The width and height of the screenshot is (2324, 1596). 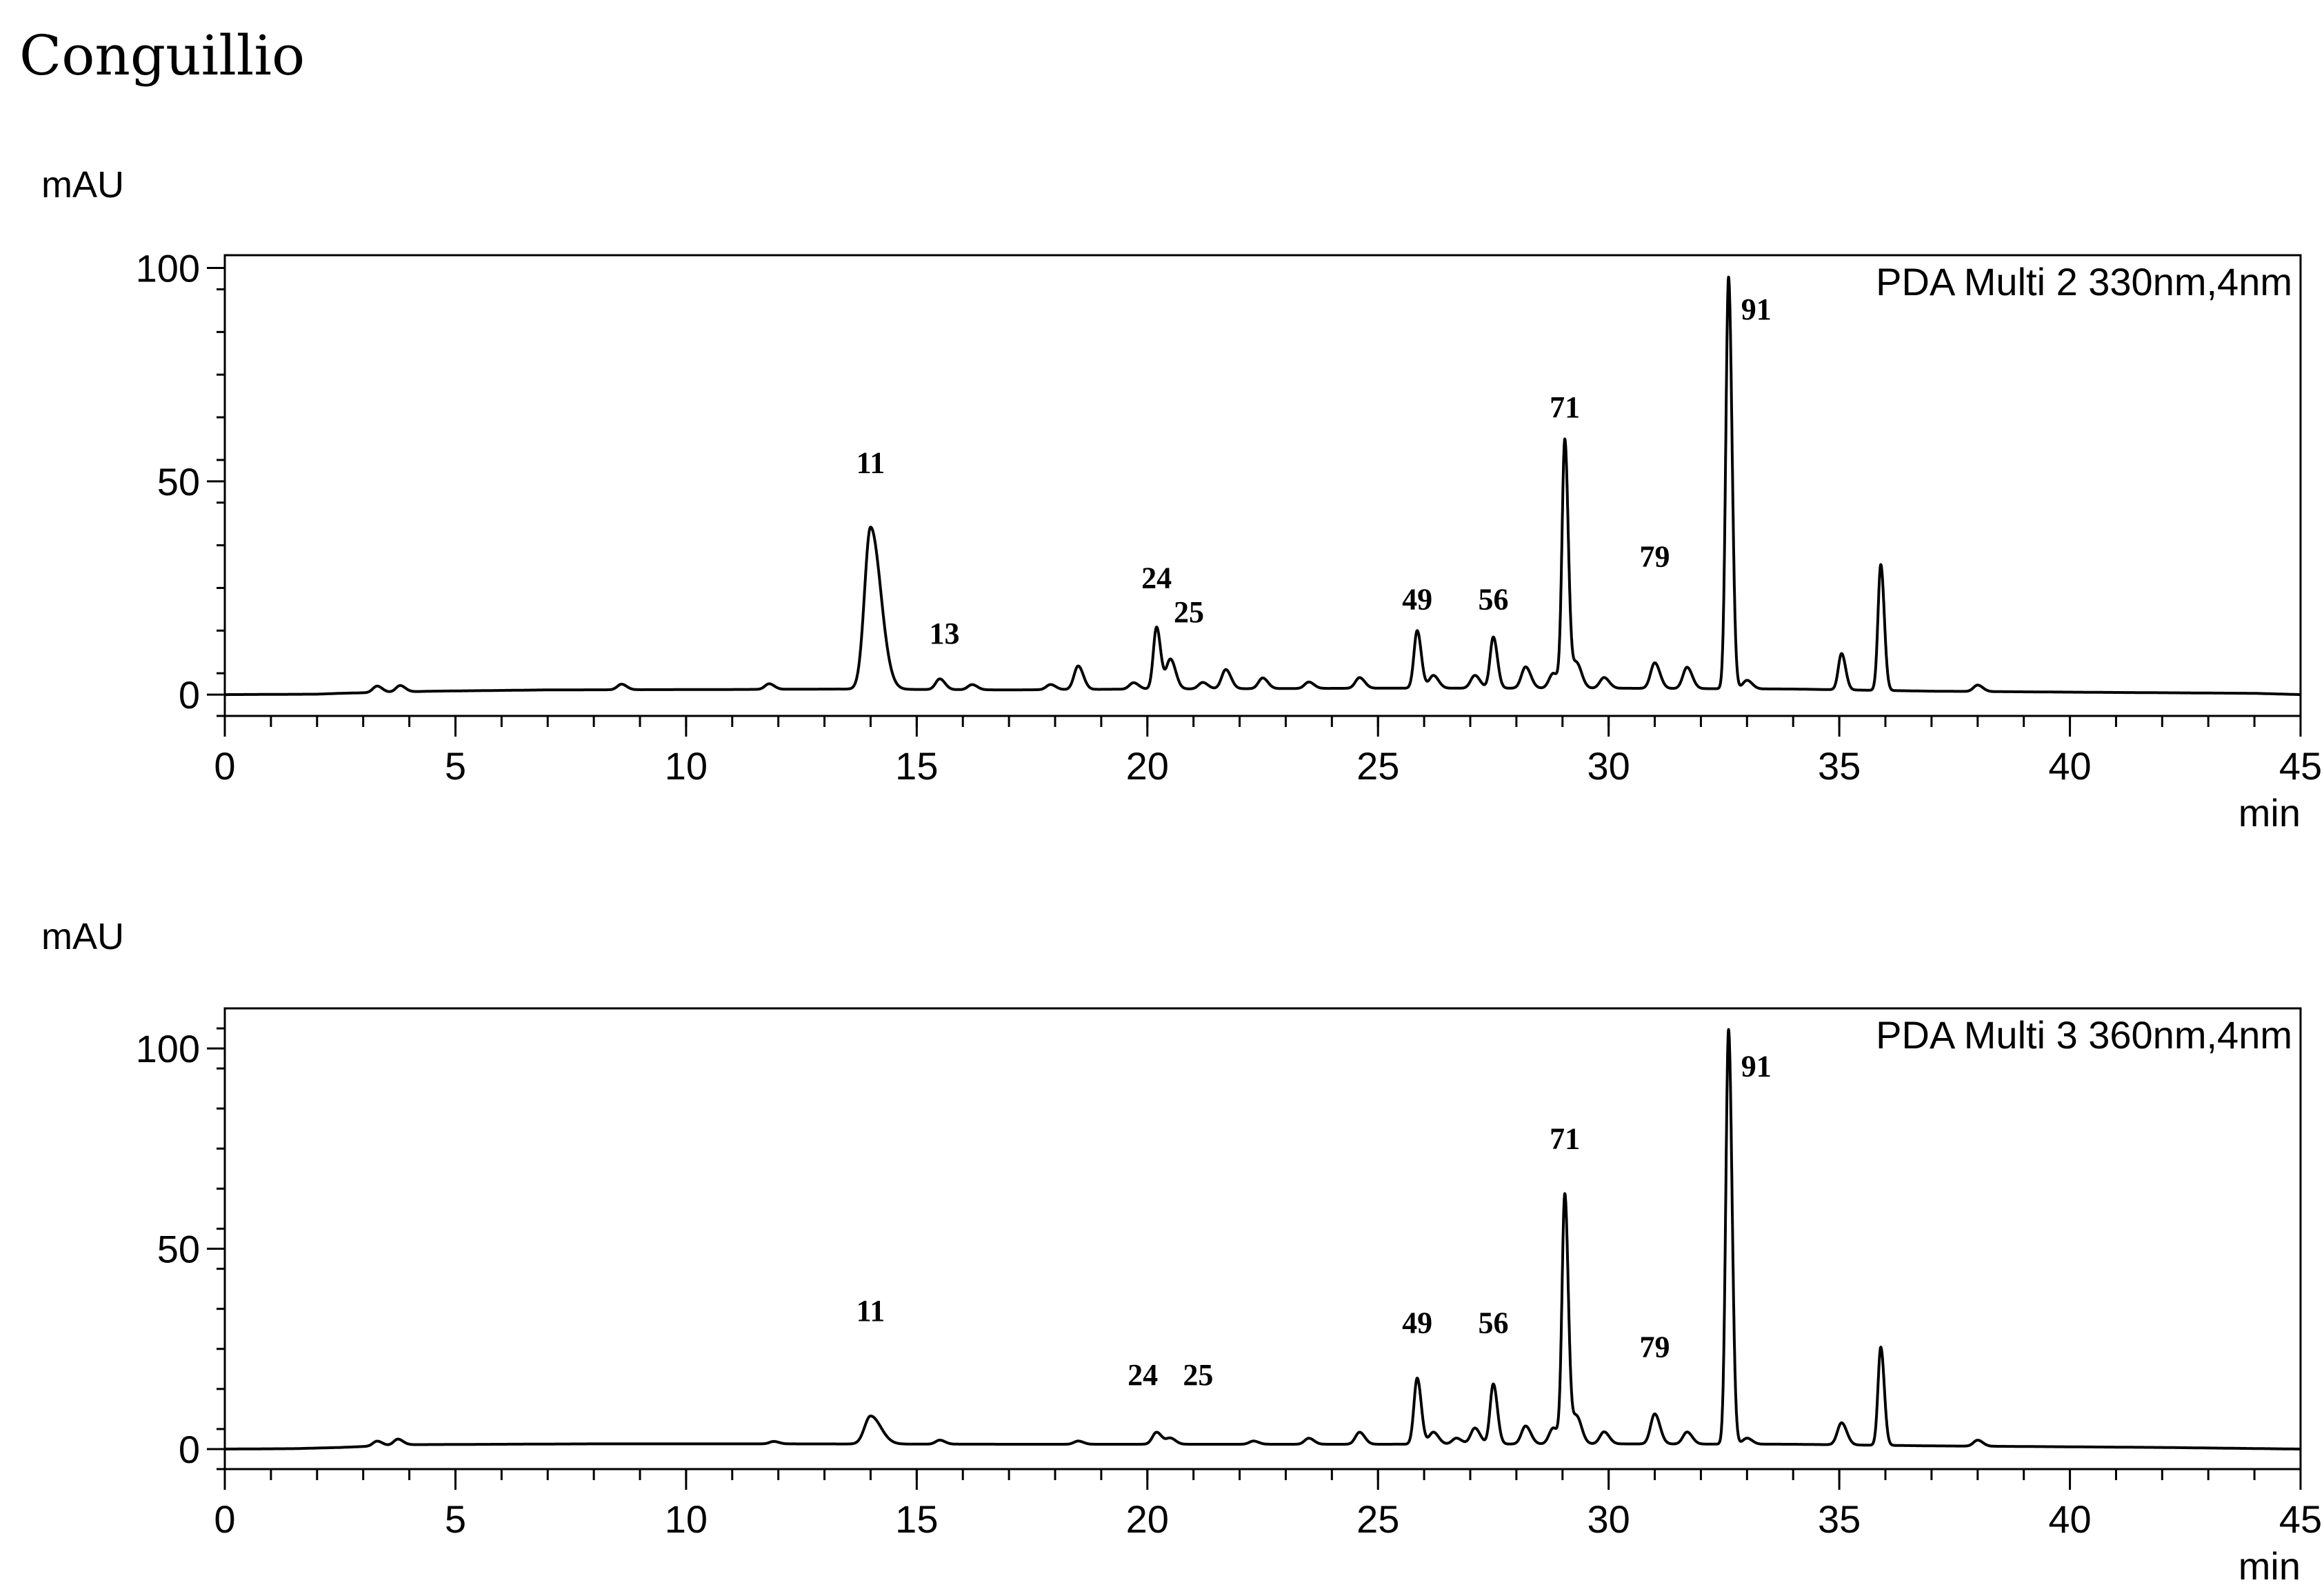 I want to click on channel-legend: PDA Multi 2 330nm,4nm, so click(x=2084, y=281).